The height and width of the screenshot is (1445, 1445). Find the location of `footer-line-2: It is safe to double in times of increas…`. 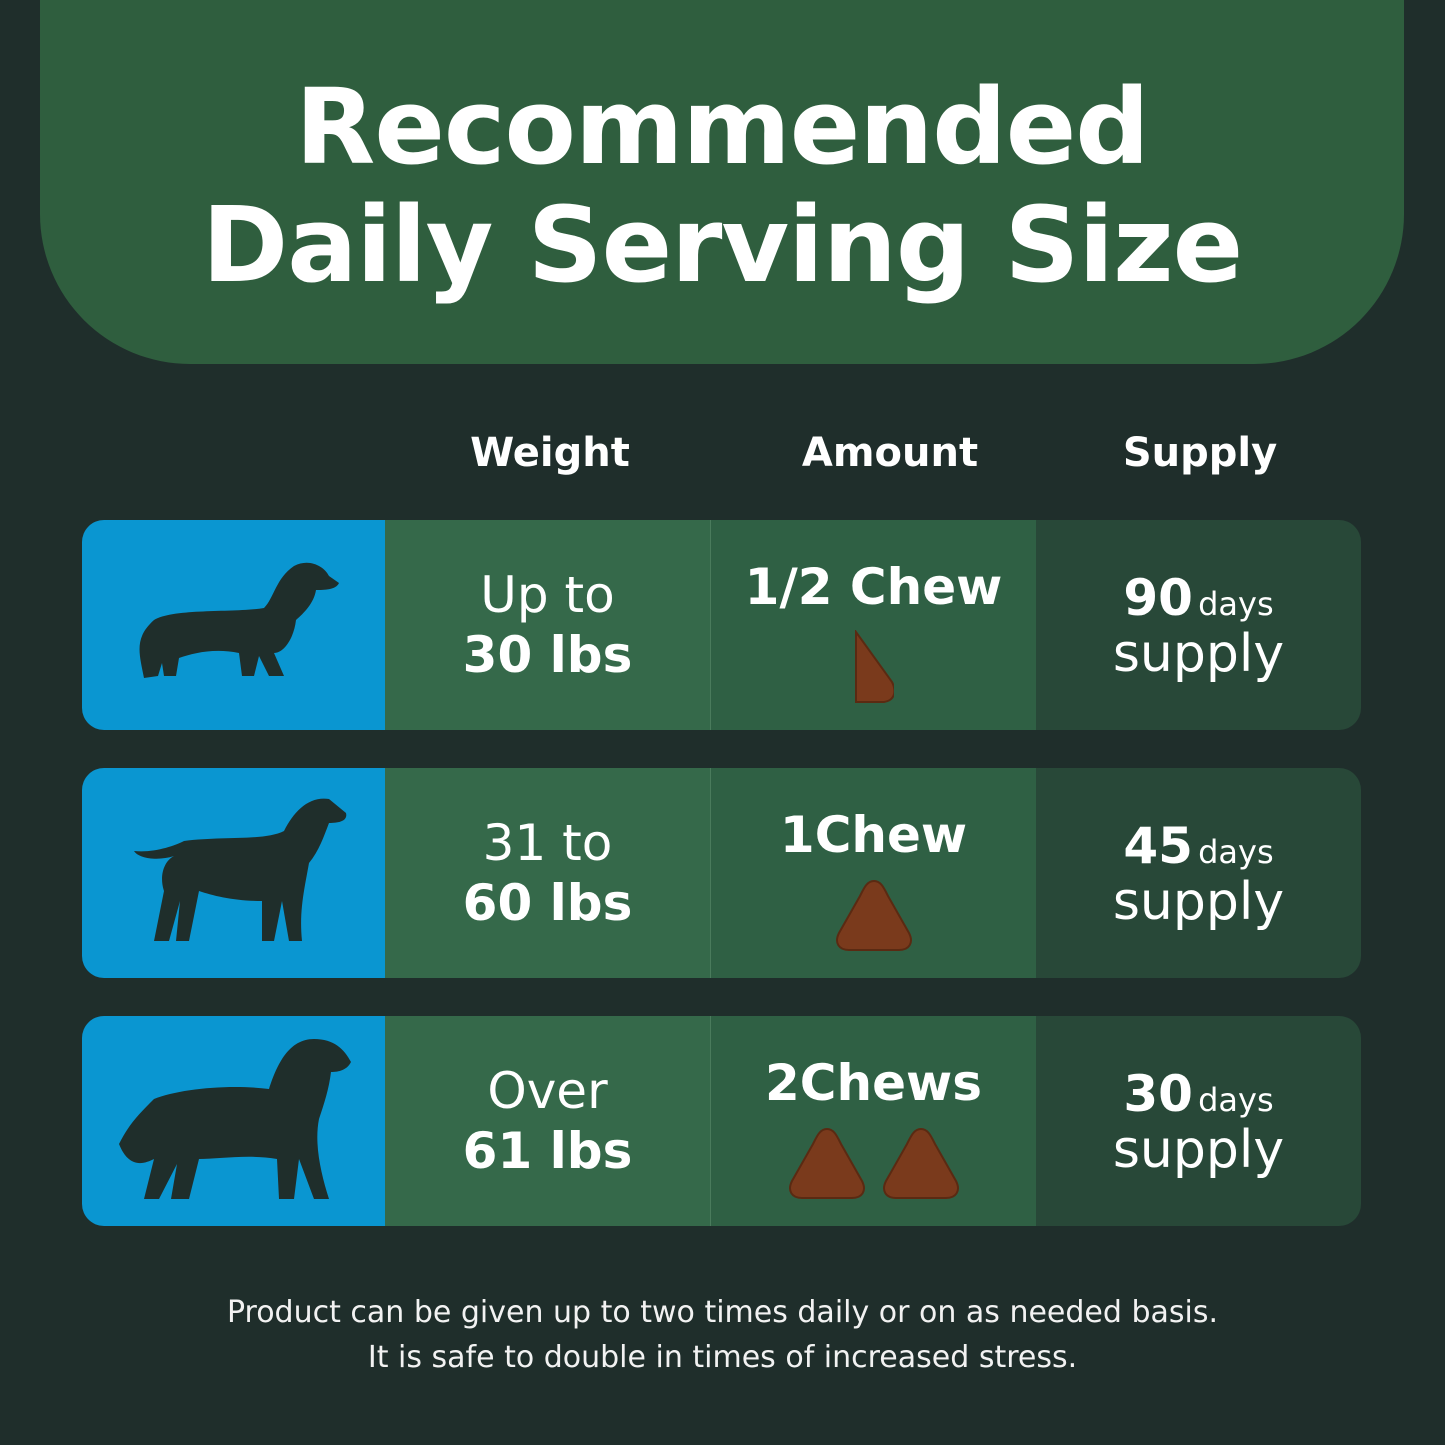

footer-line-2: It is safe to double in times of increas… is located at coordinates (722, 1357).